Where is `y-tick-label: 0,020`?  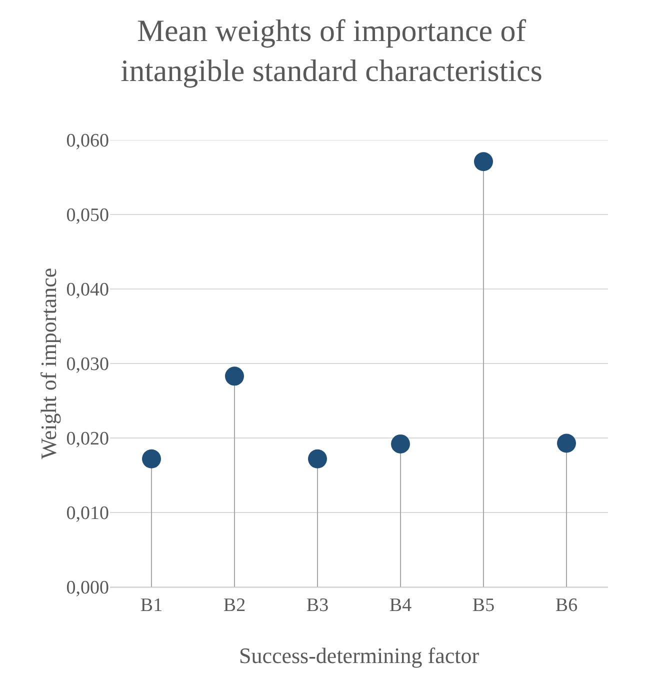
y-tick-label: 0,020 is located at coordinates (87, 439).